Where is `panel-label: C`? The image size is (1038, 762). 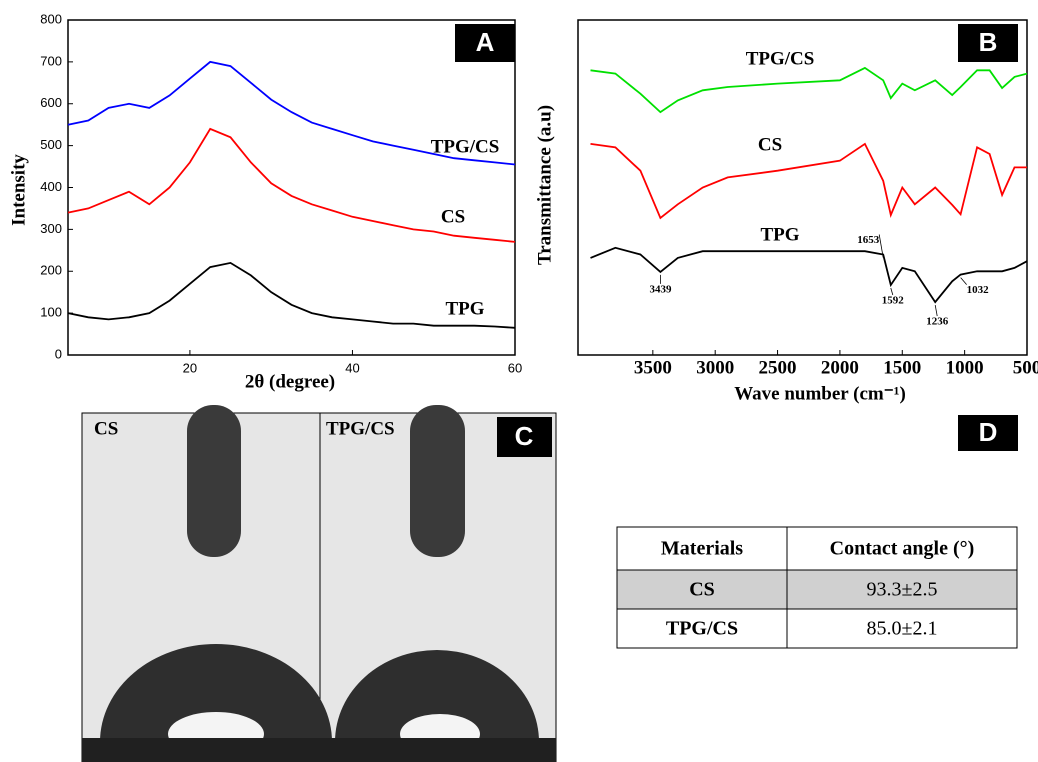
panel-label: C is located at coordinates (524, 436).